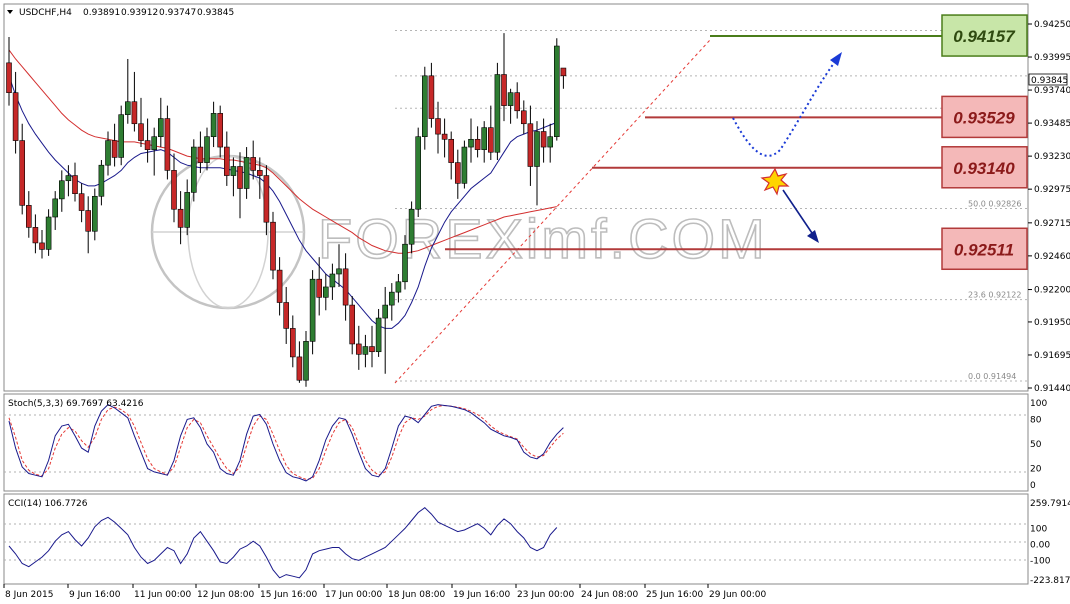 The width and height of the screenshot is (1070, 604). Describe the element at coordinates (609, 595) in the screenshot. I see `time-tick-label: 24 Jun 08:00` at that location.